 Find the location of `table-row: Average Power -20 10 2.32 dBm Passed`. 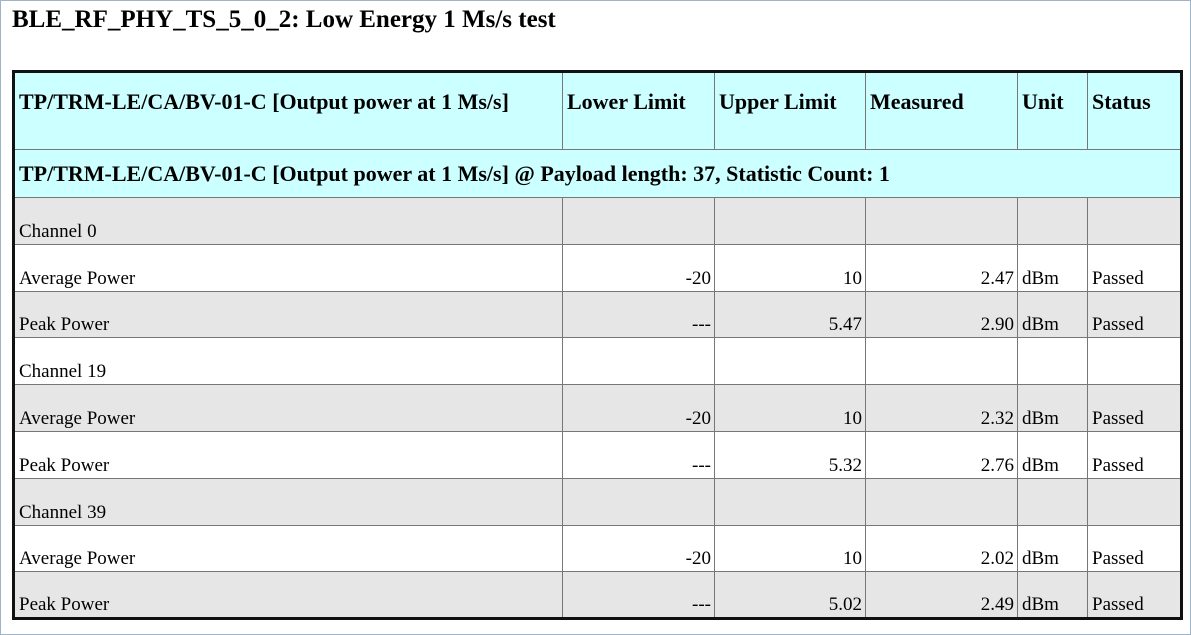

table-row: Average Power -20 10 2.32 dBm Passed is located at coordinates (597, 408).